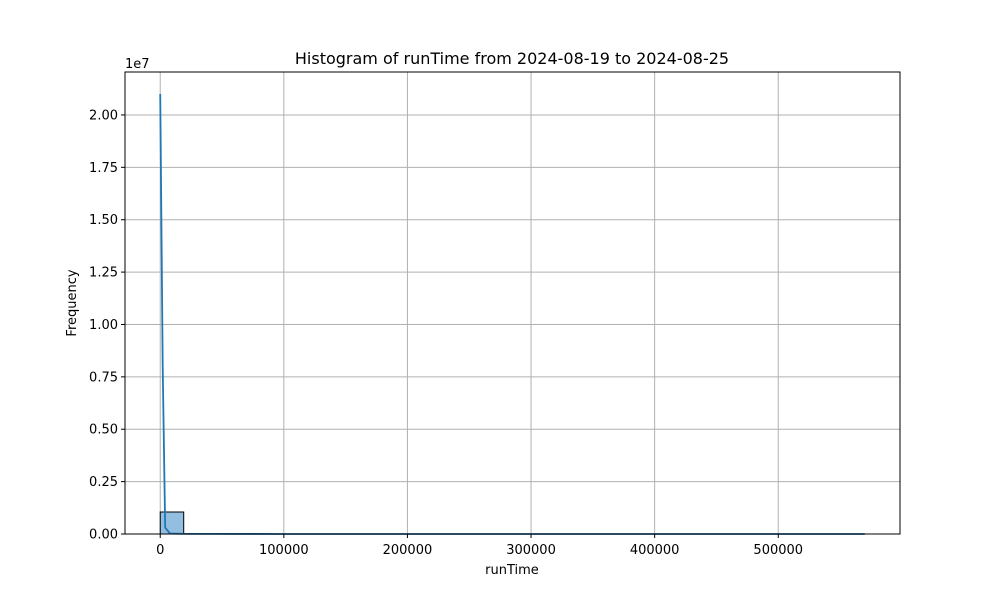 The image size is (1000, 600). What do you see at coordinates (103, 535) in the screenshot?
I see `y-tick-label: 0.00` at bounding box center [103, 535].